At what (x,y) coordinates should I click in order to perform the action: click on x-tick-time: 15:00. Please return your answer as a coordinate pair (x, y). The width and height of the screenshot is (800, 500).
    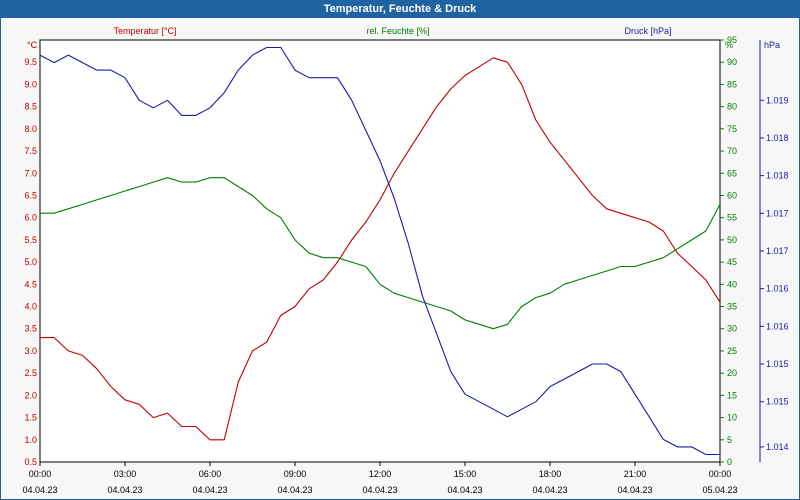
    Looking at the image, I should click on (465, 474).